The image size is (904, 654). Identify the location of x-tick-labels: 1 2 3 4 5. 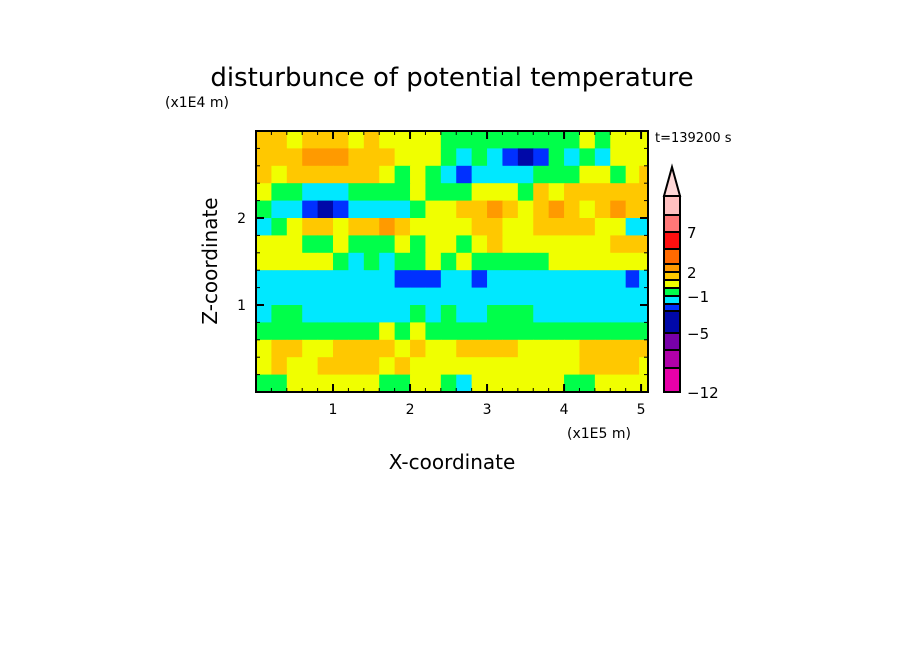
(487, 410).